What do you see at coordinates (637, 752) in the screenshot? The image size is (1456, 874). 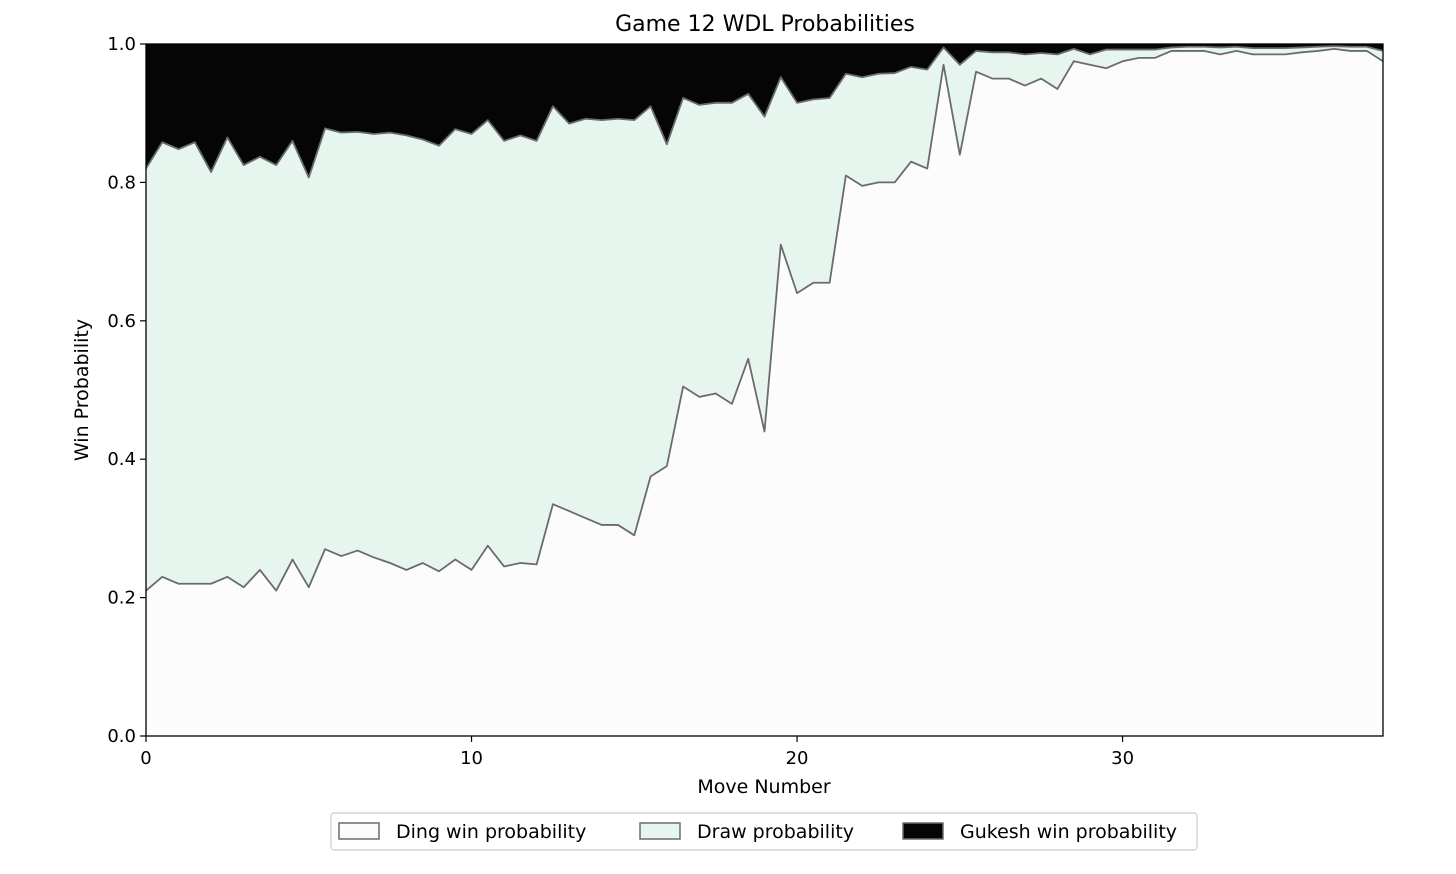 I see `x-axis-ticks: 0 10 20 30` at bounding box center [637, 752].